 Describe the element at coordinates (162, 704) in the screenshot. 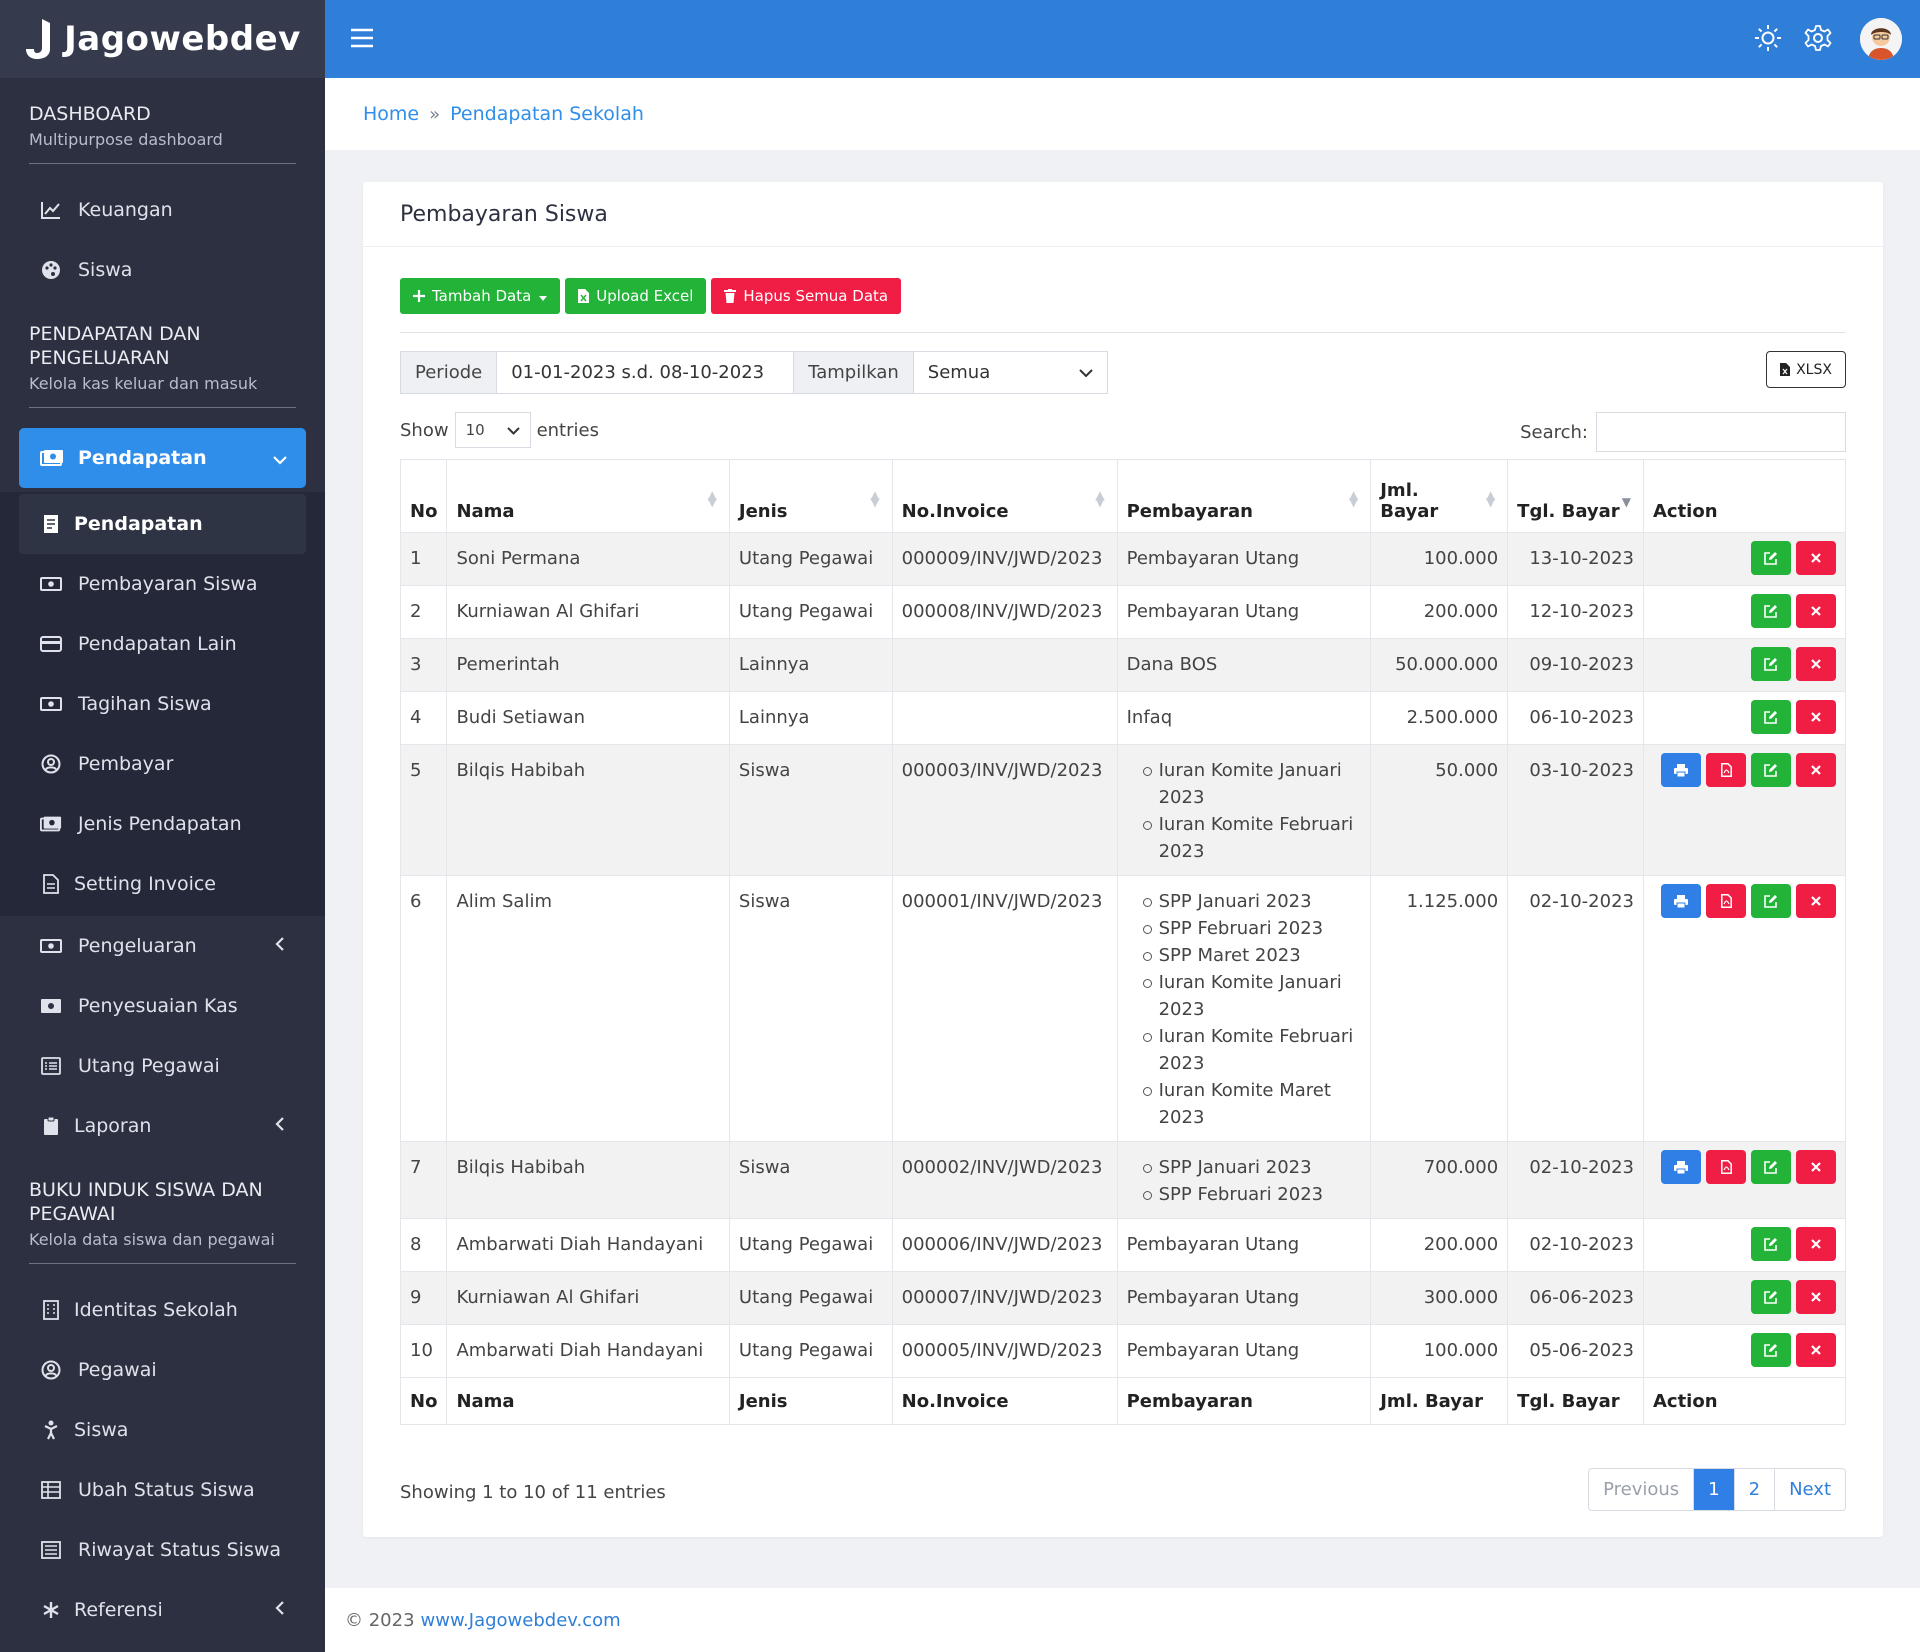

I see `sidebar-item-tagihan-siswa: Tagihan Siswa` at that location.